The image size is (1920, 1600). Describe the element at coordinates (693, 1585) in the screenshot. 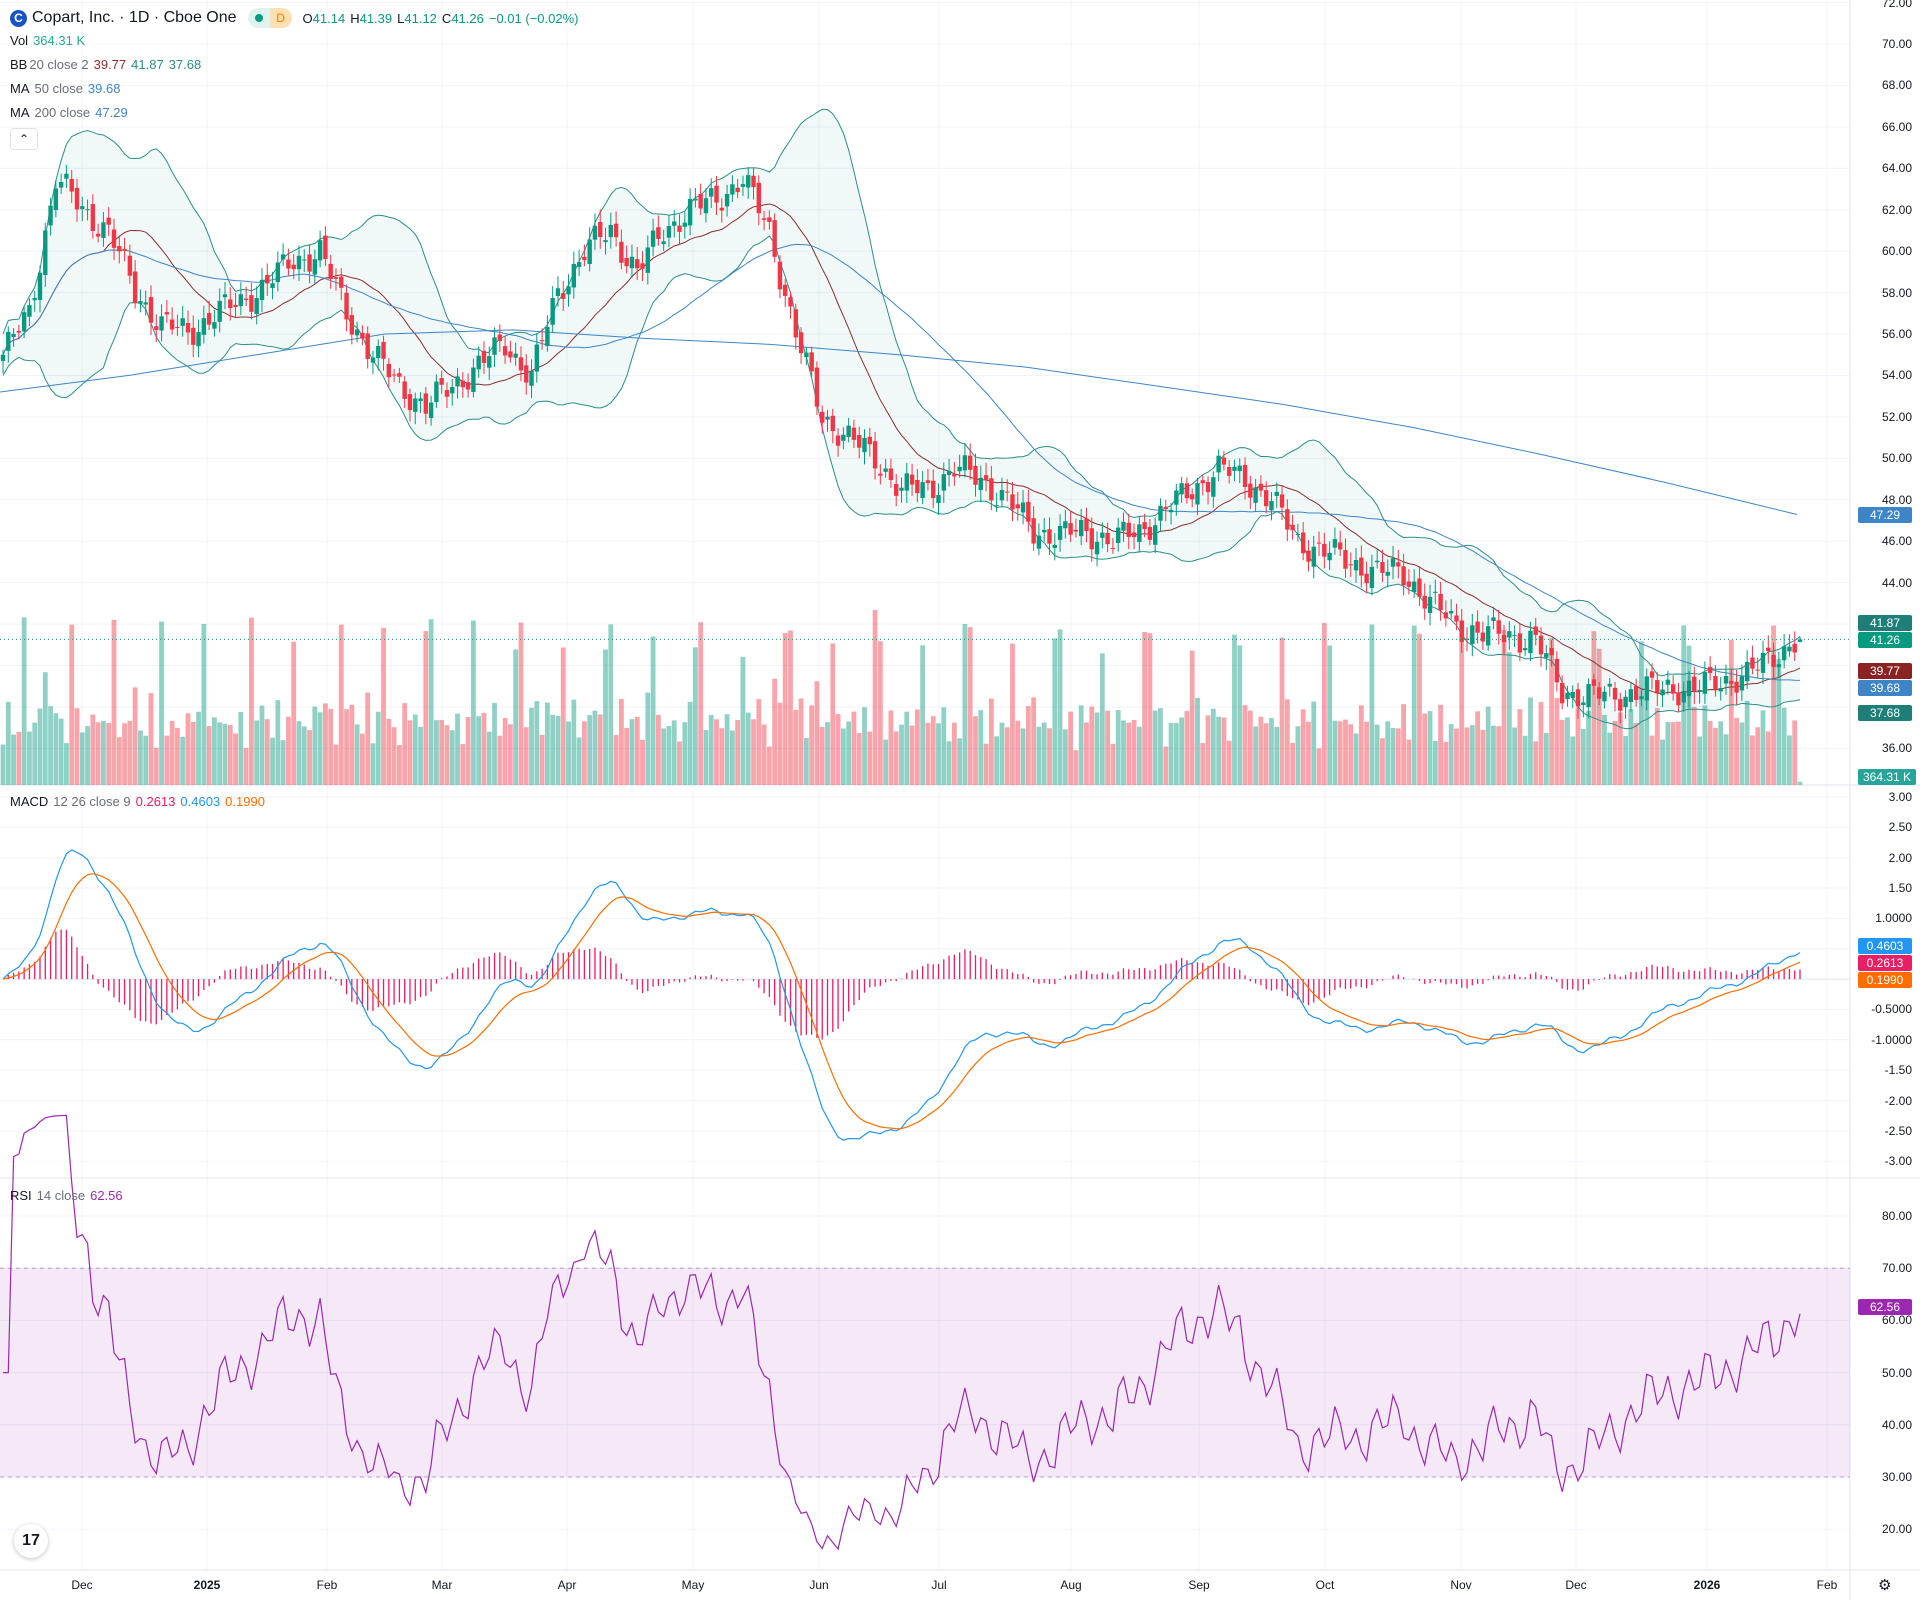

I see `time-axis-label: May` at that location.